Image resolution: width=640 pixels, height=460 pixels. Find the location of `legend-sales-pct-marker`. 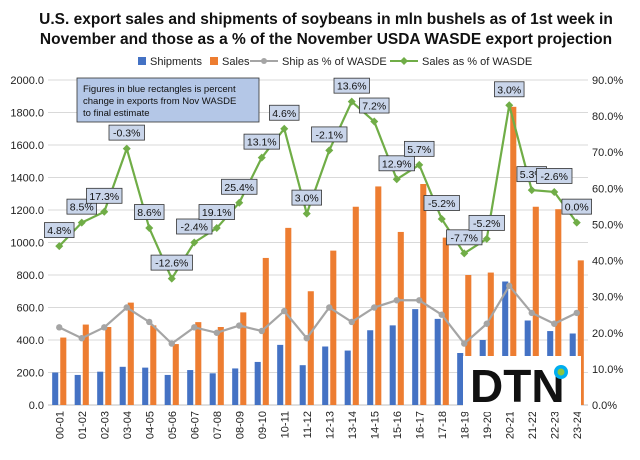

legend-sales-pct-marker is located at coordinates (404, 61).